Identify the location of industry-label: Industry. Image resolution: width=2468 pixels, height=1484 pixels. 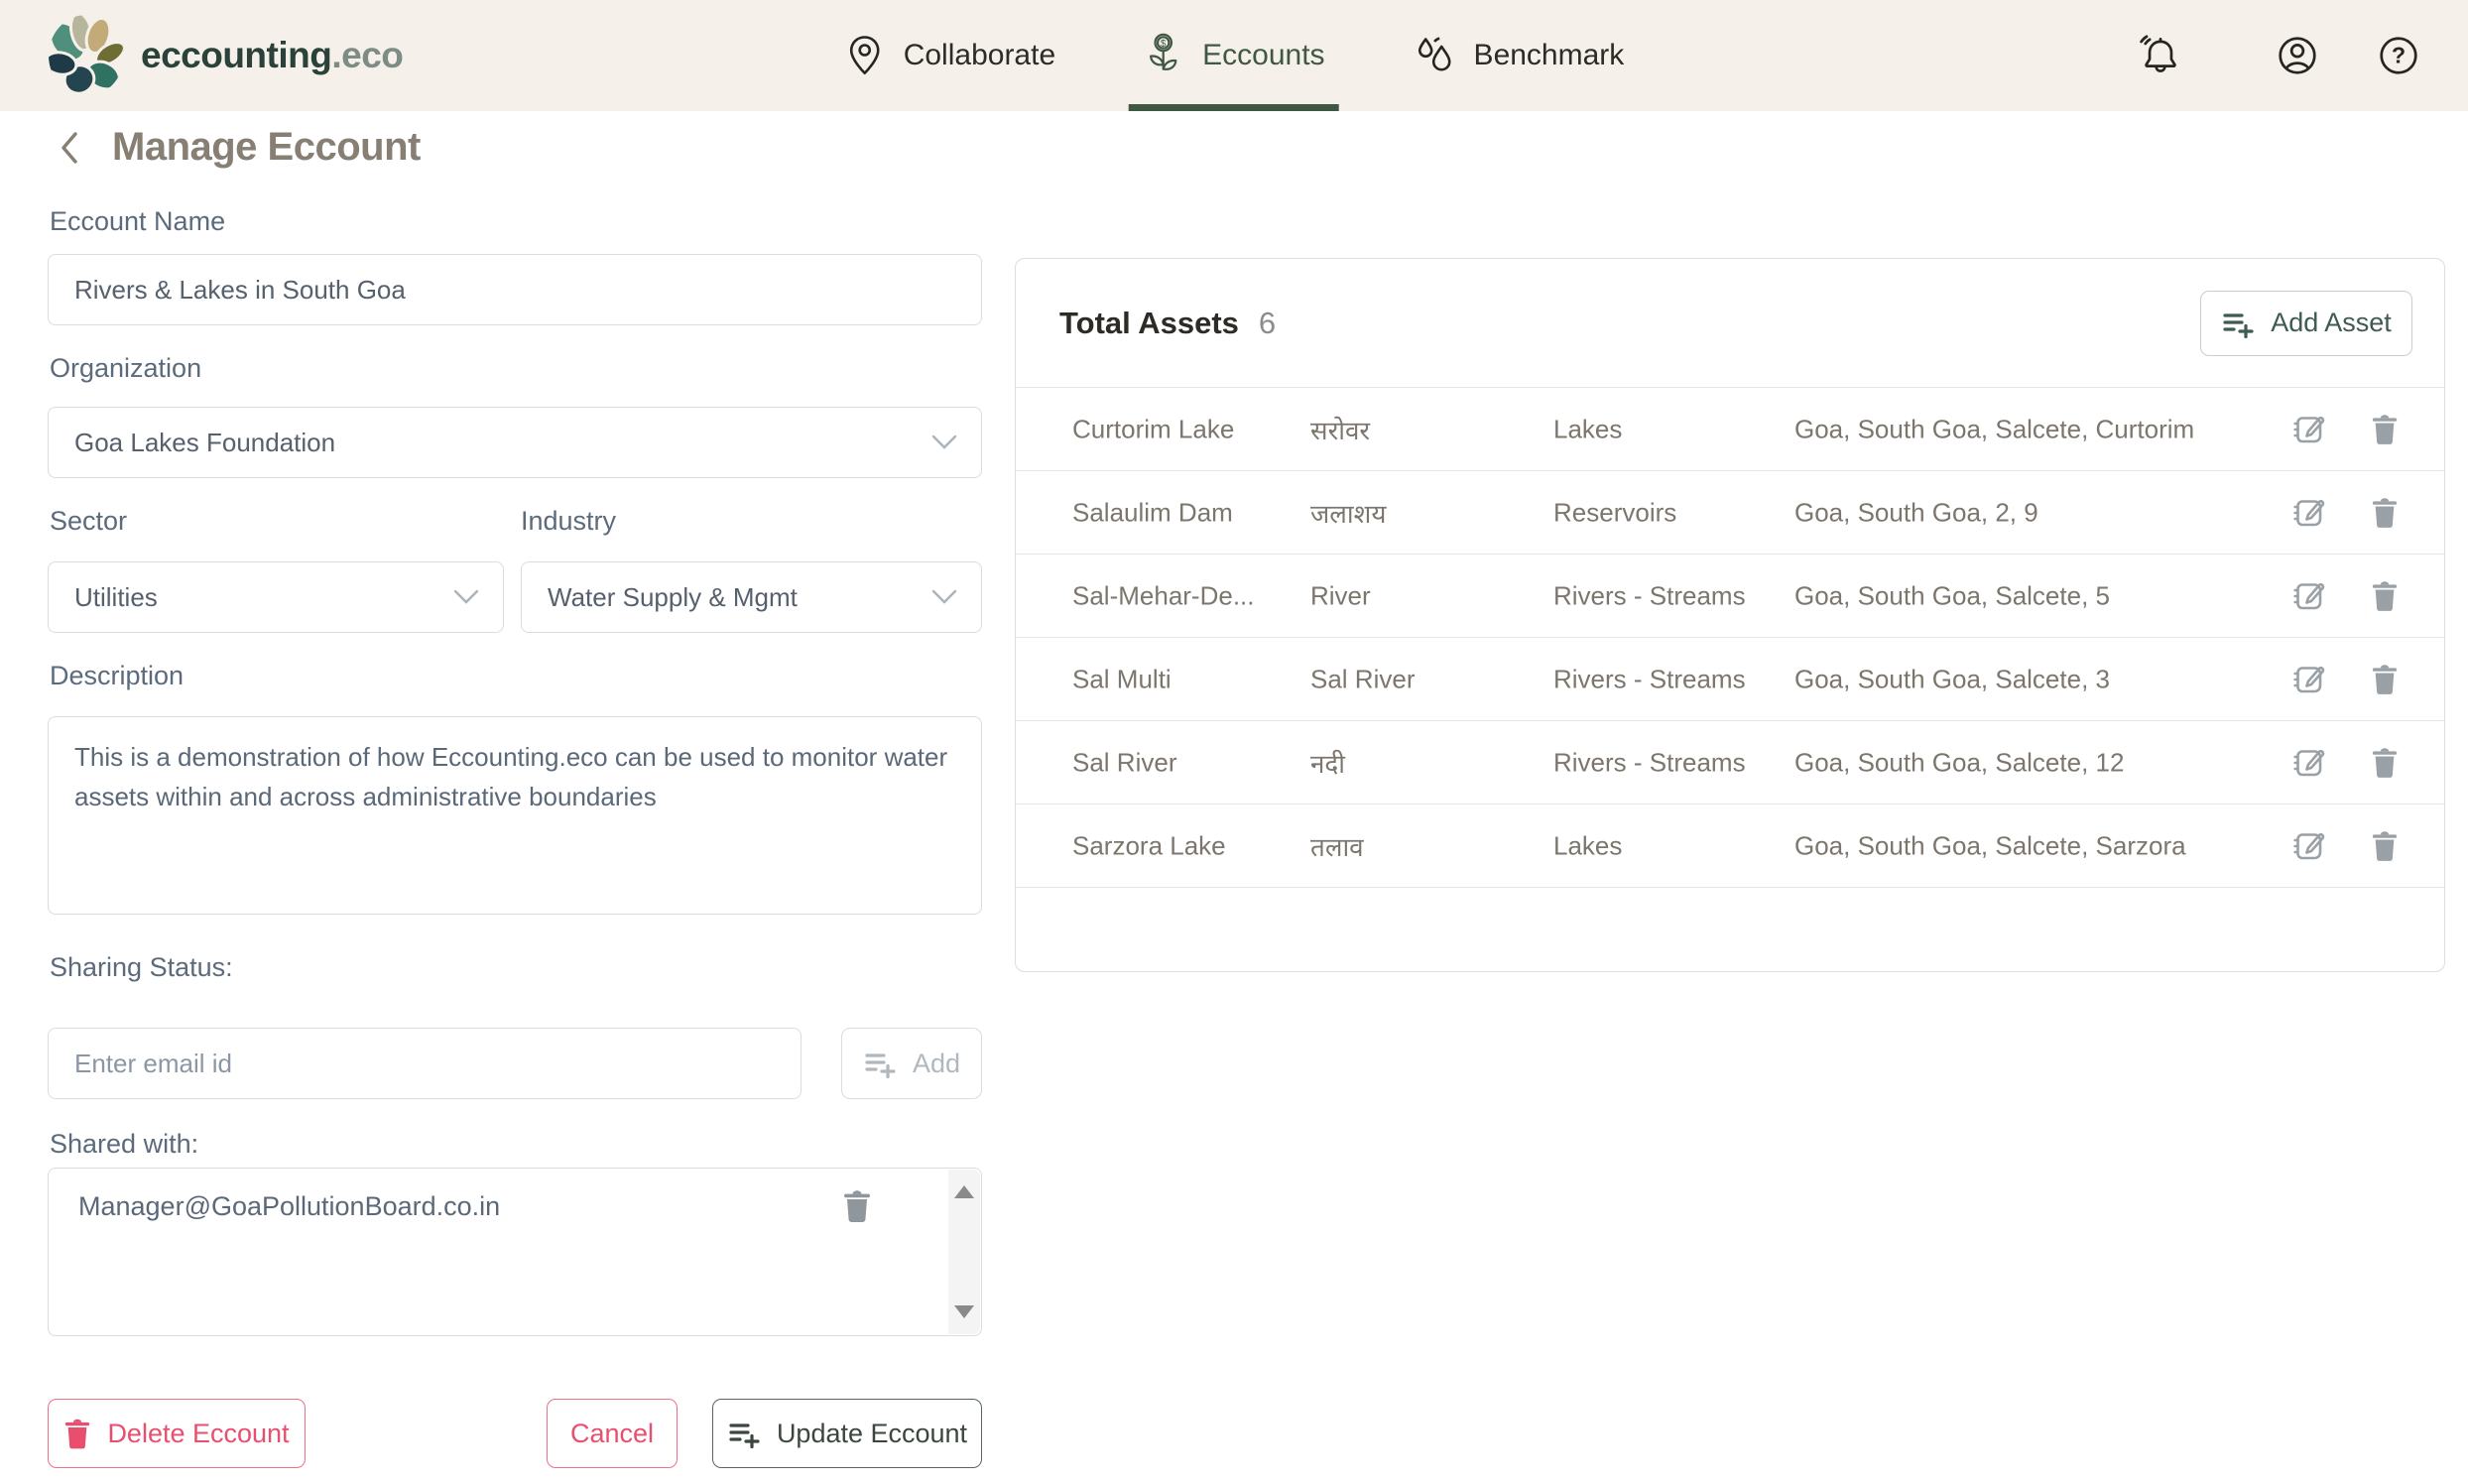
(569, 521).